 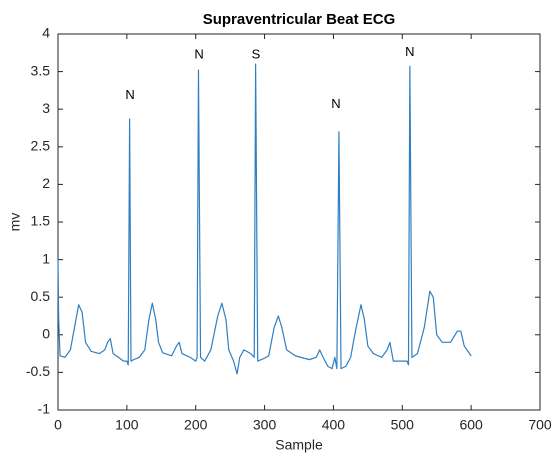 What do you see at coordinates (46, 258) in the screenshot?
I see `y-tick-label: 1` at bounding box center [46, 258].